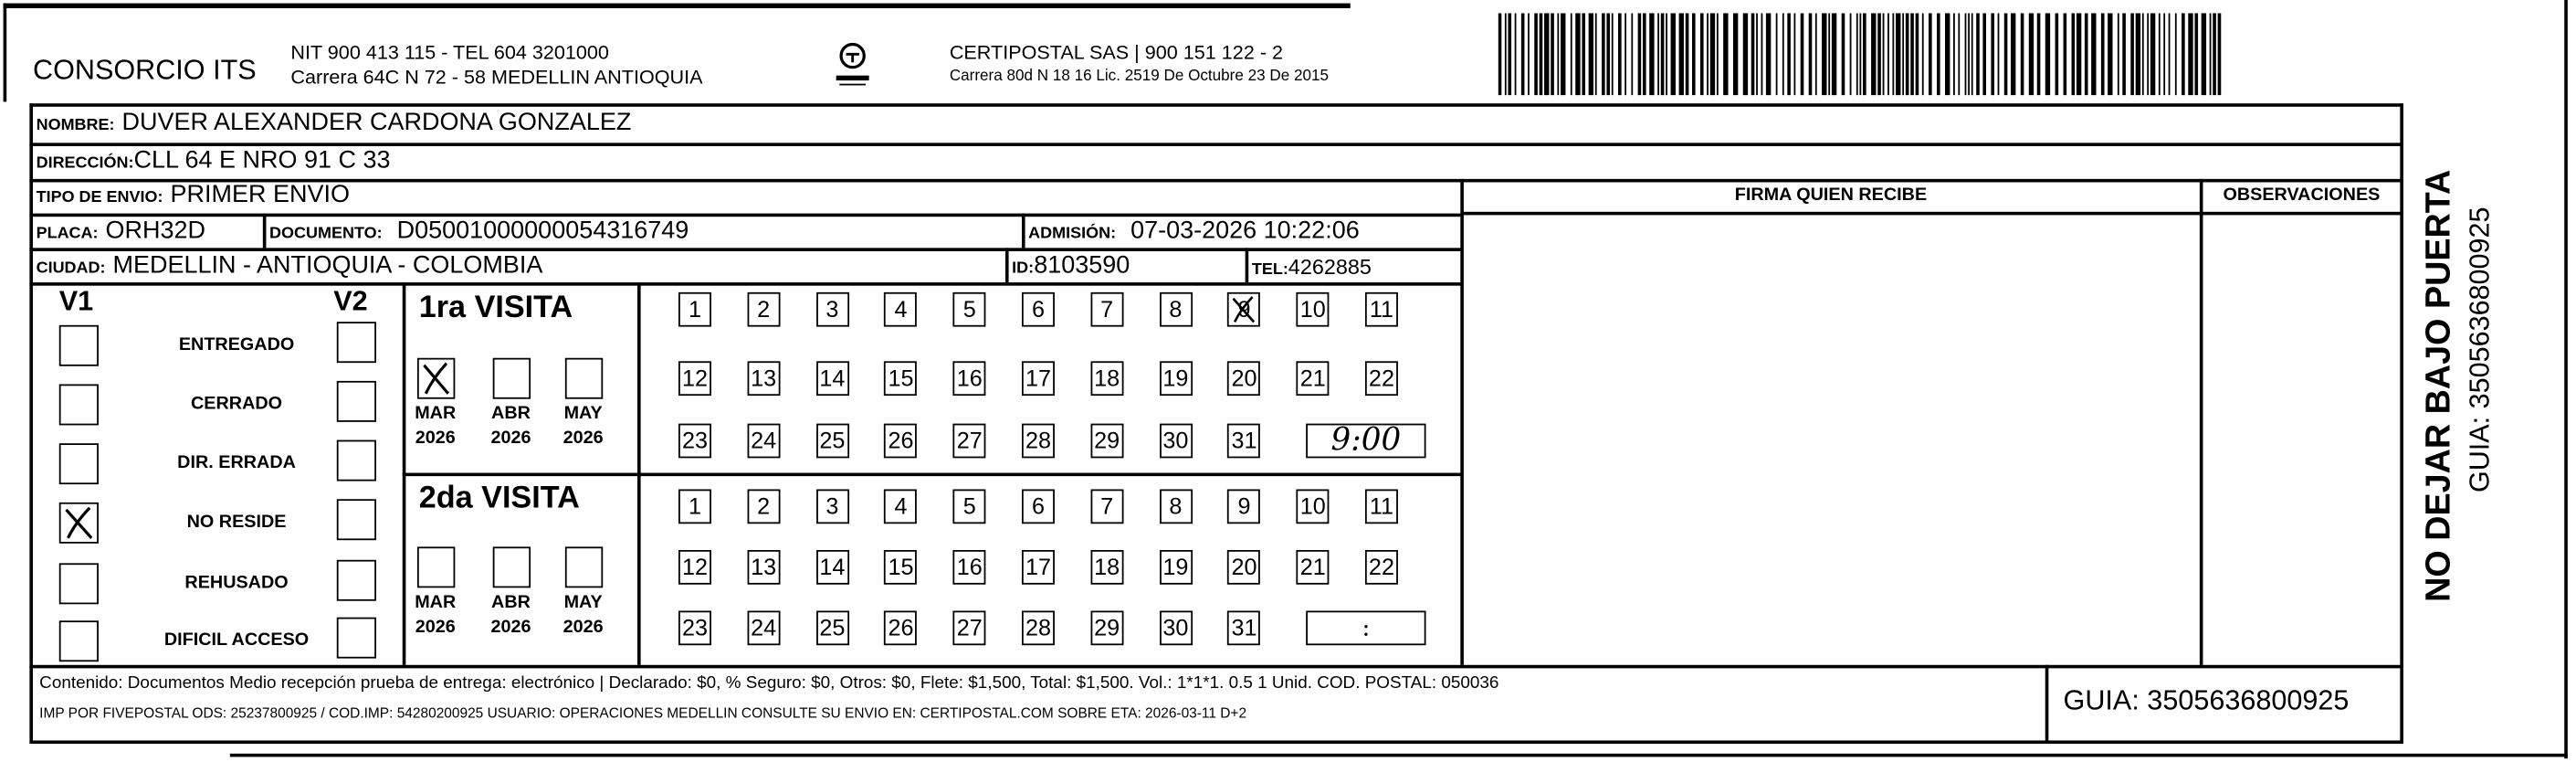 This screenshot has height=762, width=2576. Describe the element at coordinates (435, 616) in the screenshot. I see `month-label: MAR 2026` at that location.